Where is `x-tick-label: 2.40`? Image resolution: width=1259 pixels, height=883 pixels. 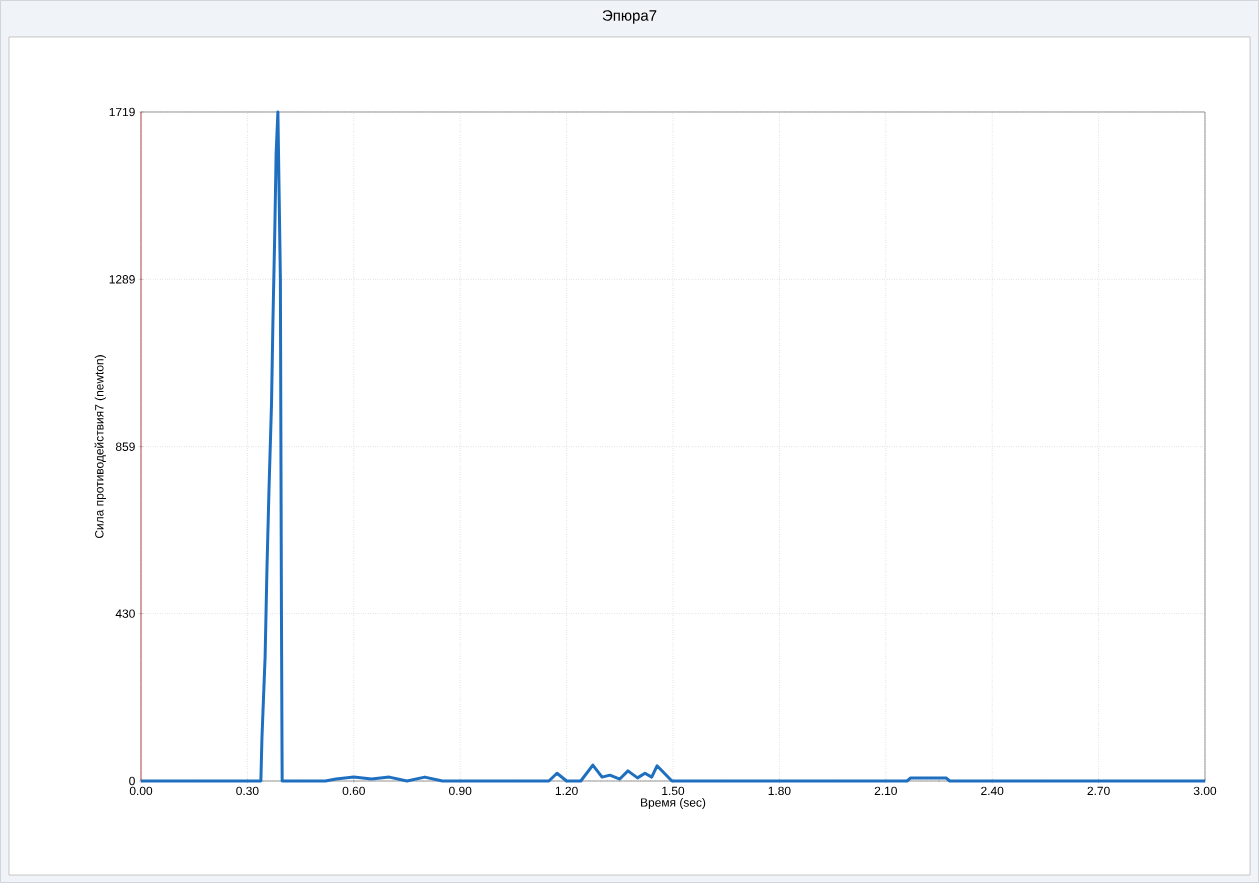
x-tick-label: 2.40 is located at coordinates (992, 791).